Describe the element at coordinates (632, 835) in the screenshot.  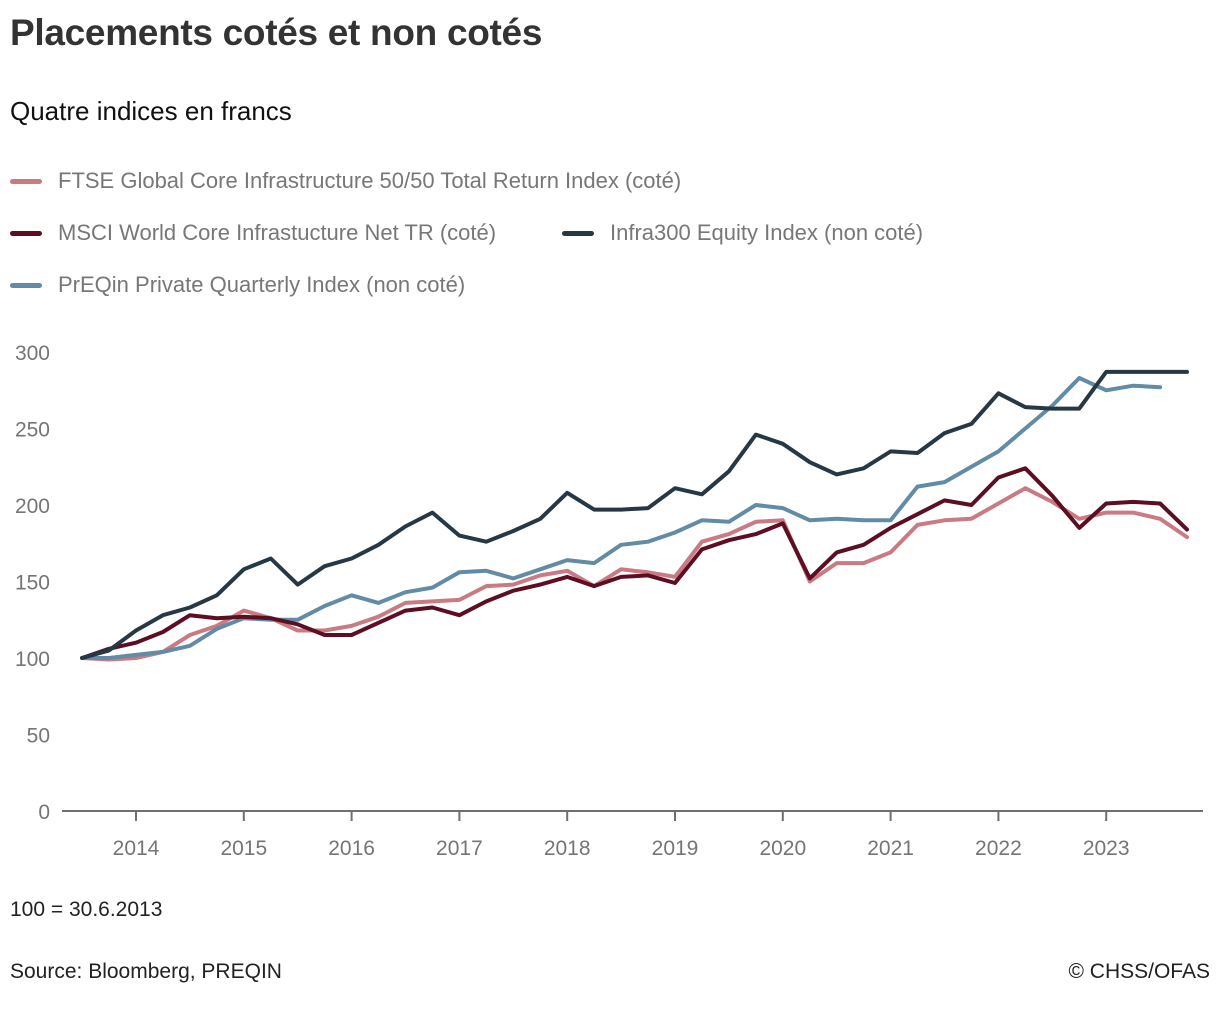
I see `x-axis: 2014 2015 2016 2017 2018 2019 2020 2021 2022 2023` at that location.